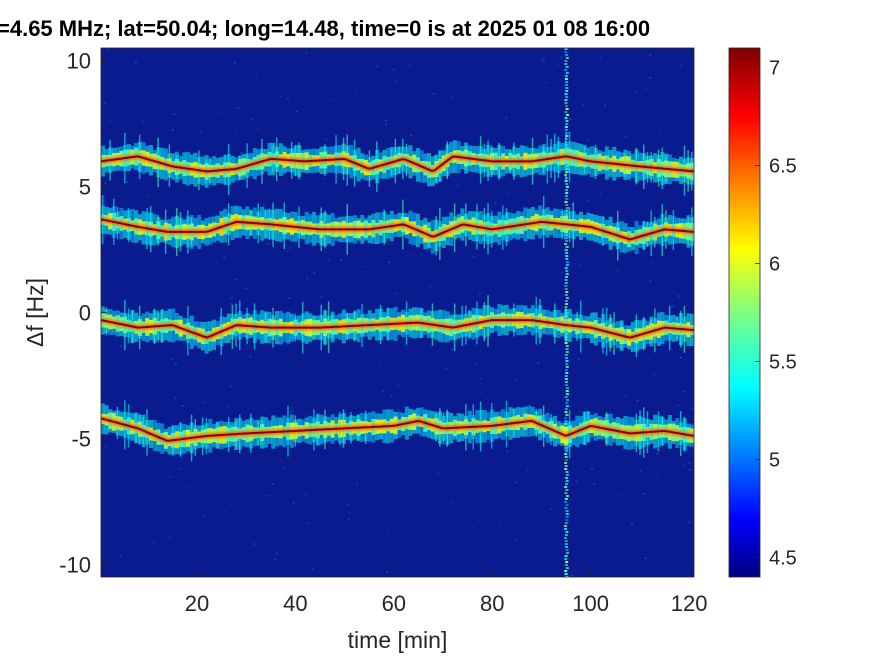  What do you see at coordinates (744, 312) in the screenshot?
I see `colorbar-frame` at bounding box center [744, 312].